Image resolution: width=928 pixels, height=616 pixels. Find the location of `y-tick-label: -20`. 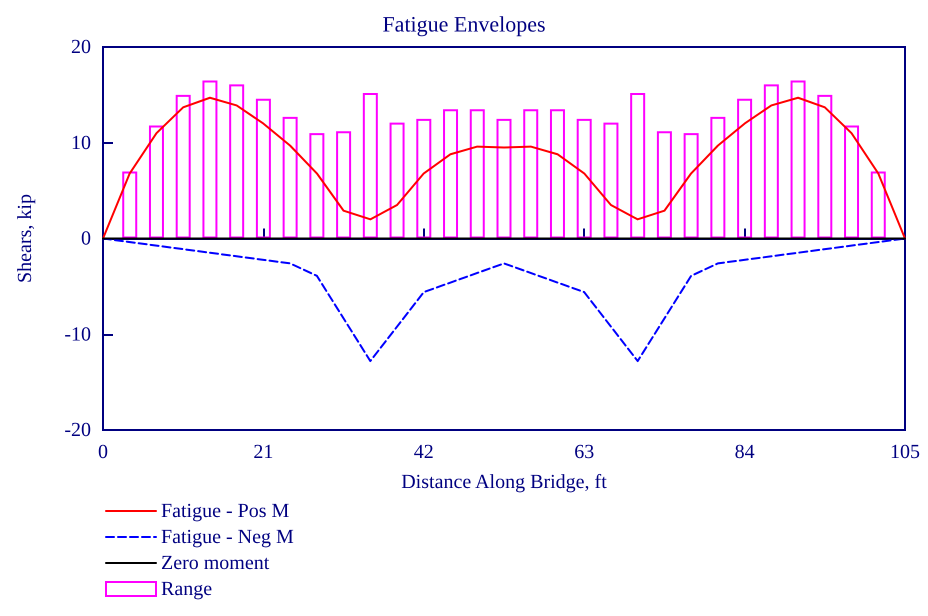

y-tick-label: -20 is located at coordinates (77, 430).